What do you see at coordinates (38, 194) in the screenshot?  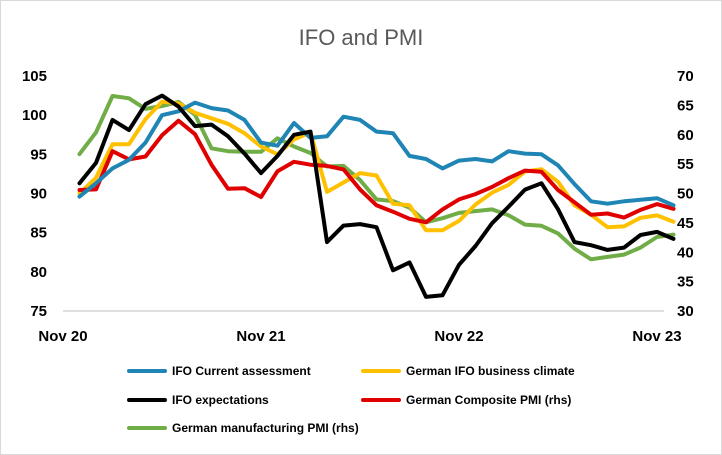 I see `y-left-tick-label: 90` at bounding box center [38, 194].